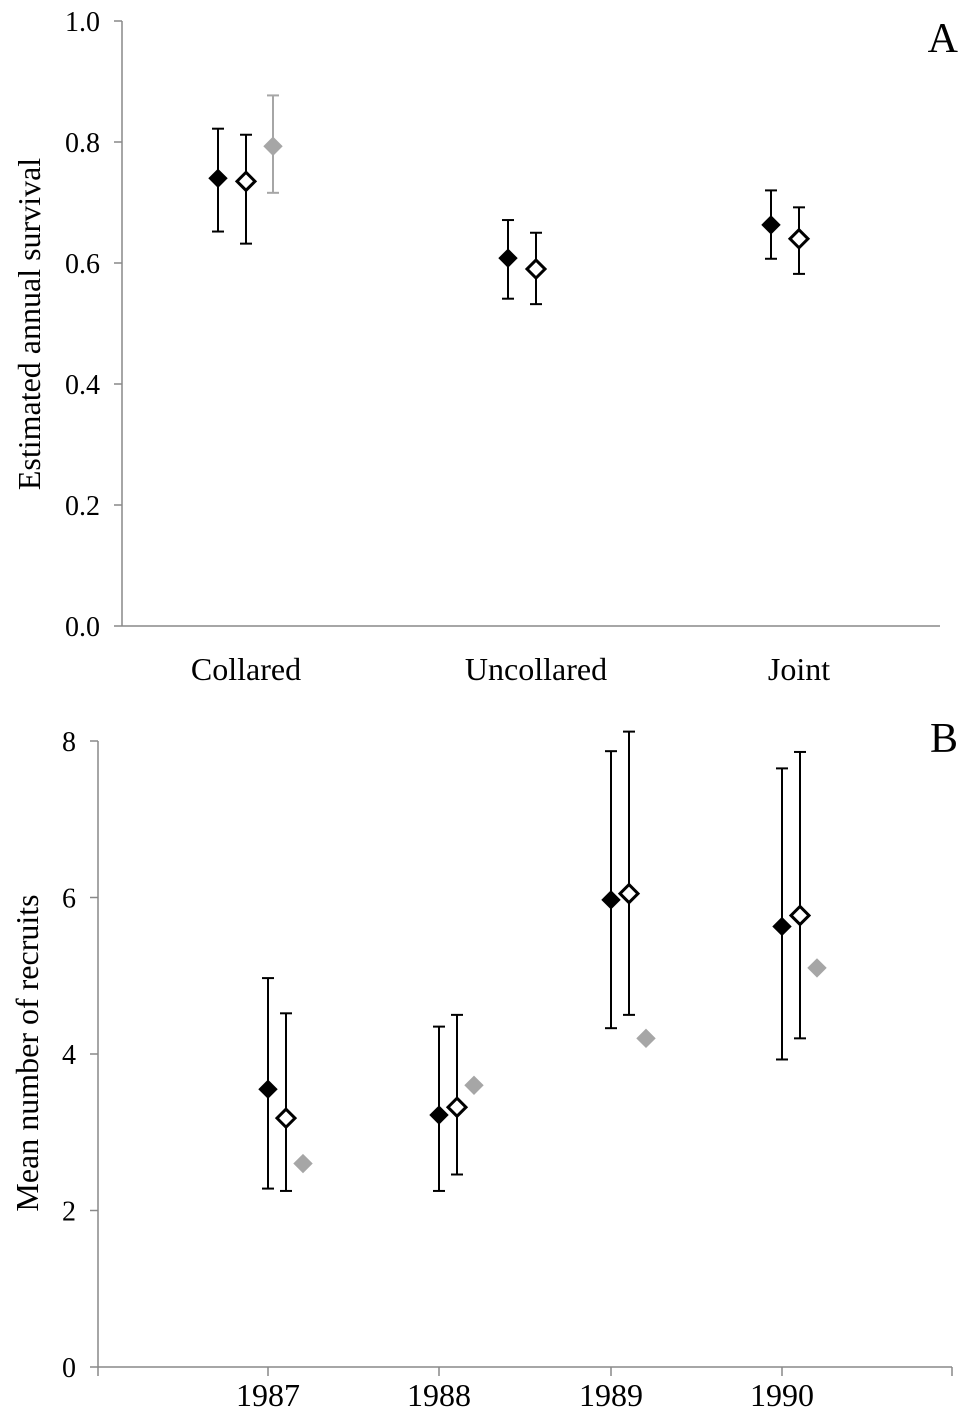 The height and width of the screenshot is (1416, 960). What do you see at coordinates (69, 1055) in the screenshot?
I see `y-tick-label: 4` at bounding box center [69, 1055].